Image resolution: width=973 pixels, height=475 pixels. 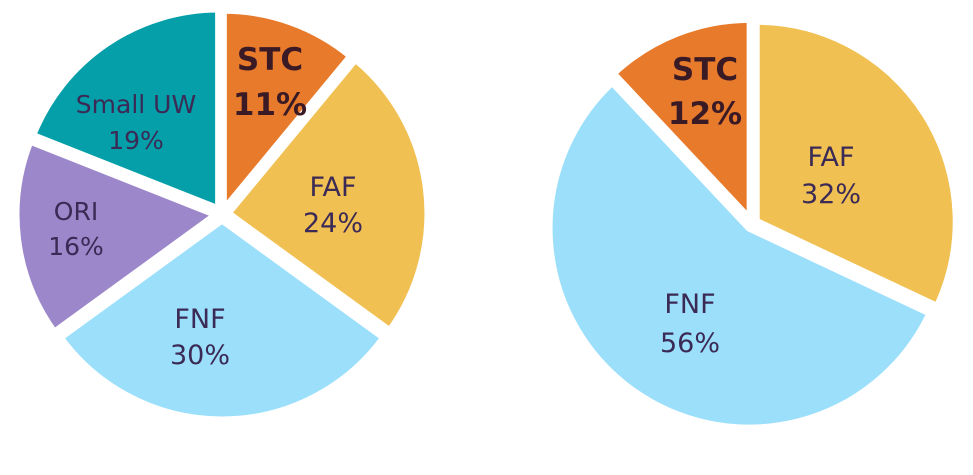 I want to click on pie-2-value-fnf: 56%, so click(x=690, y=343).